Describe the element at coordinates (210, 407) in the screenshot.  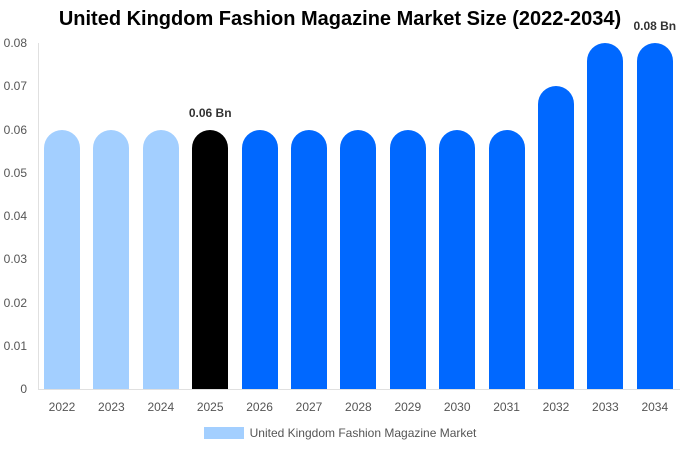
I see `x-tick-label: 2025` at that location.